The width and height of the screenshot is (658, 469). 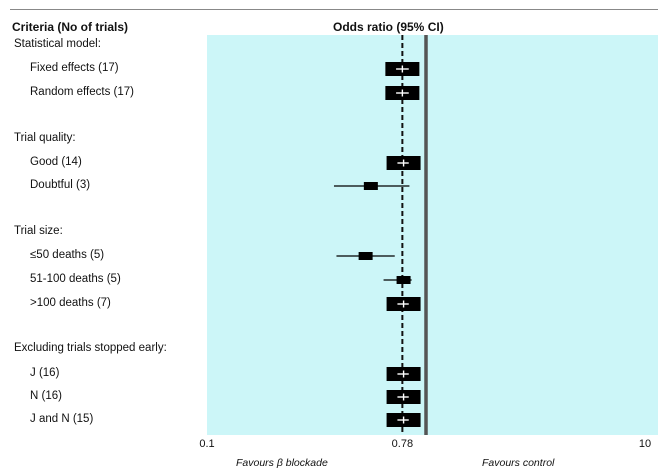 I want to click on row-label: ≤50 deaths (5), so click(x=67, y=255).